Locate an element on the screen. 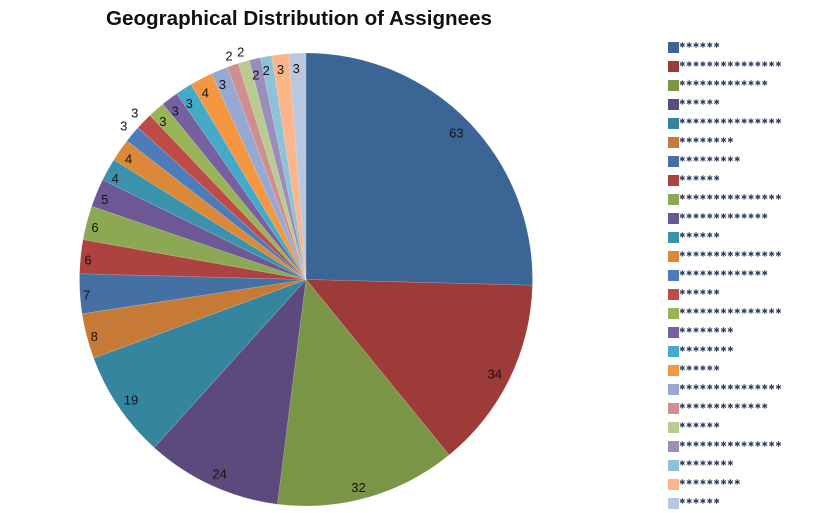  svg-text: 7 is located at coordinates (86, 294).